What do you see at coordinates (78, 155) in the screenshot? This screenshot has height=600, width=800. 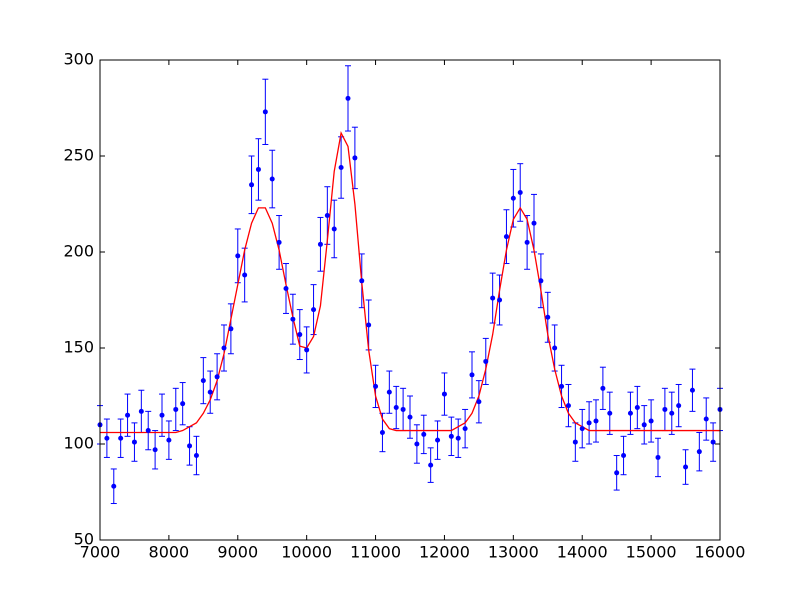 I see `y-tick-label: 250` at bounding box center [78, 155].